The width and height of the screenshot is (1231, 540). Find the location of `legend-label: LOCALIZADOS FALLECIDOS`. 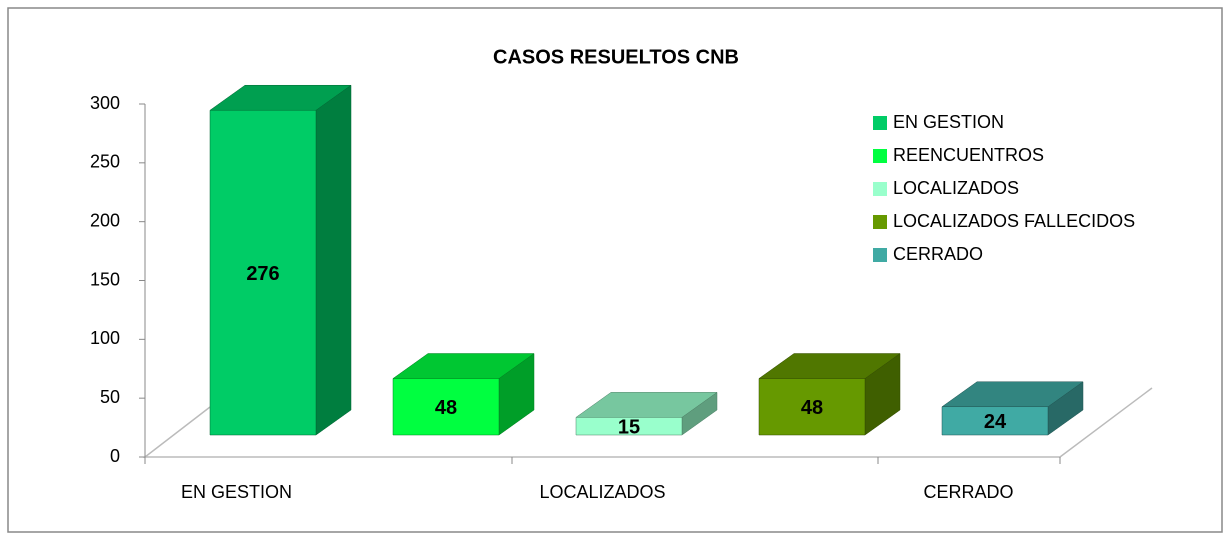

legend-label: LOCALIZADOS FALLECIDOS is located at coordinates (1014, 221).